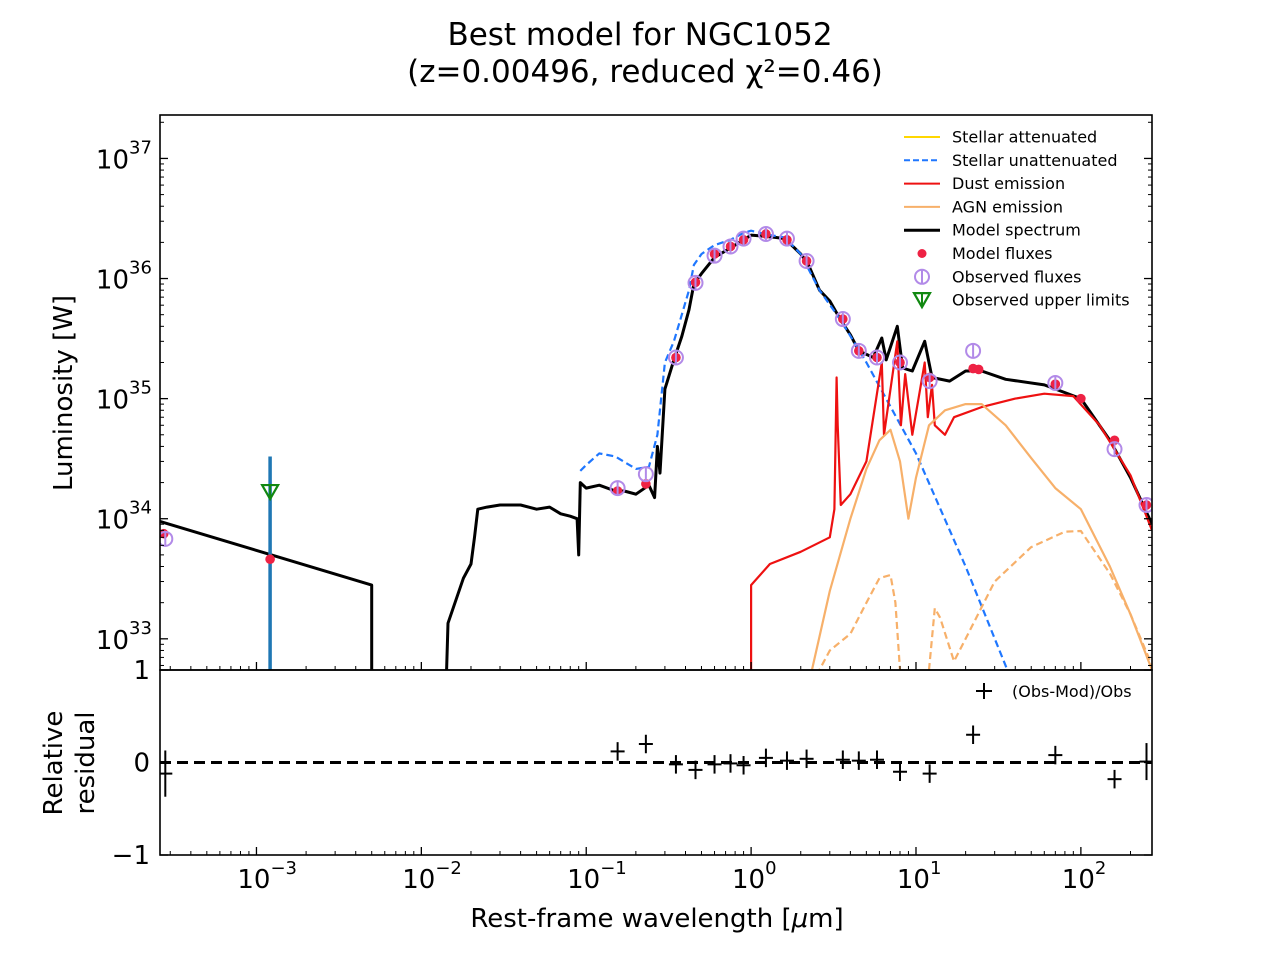 Image resolution: width=1280 pixels, height=964 pixels. What do you see at coordinates (140, 147) in the screenshot?
I see `y-tick-exponent-4: 37` at bounding box center [140, 147].